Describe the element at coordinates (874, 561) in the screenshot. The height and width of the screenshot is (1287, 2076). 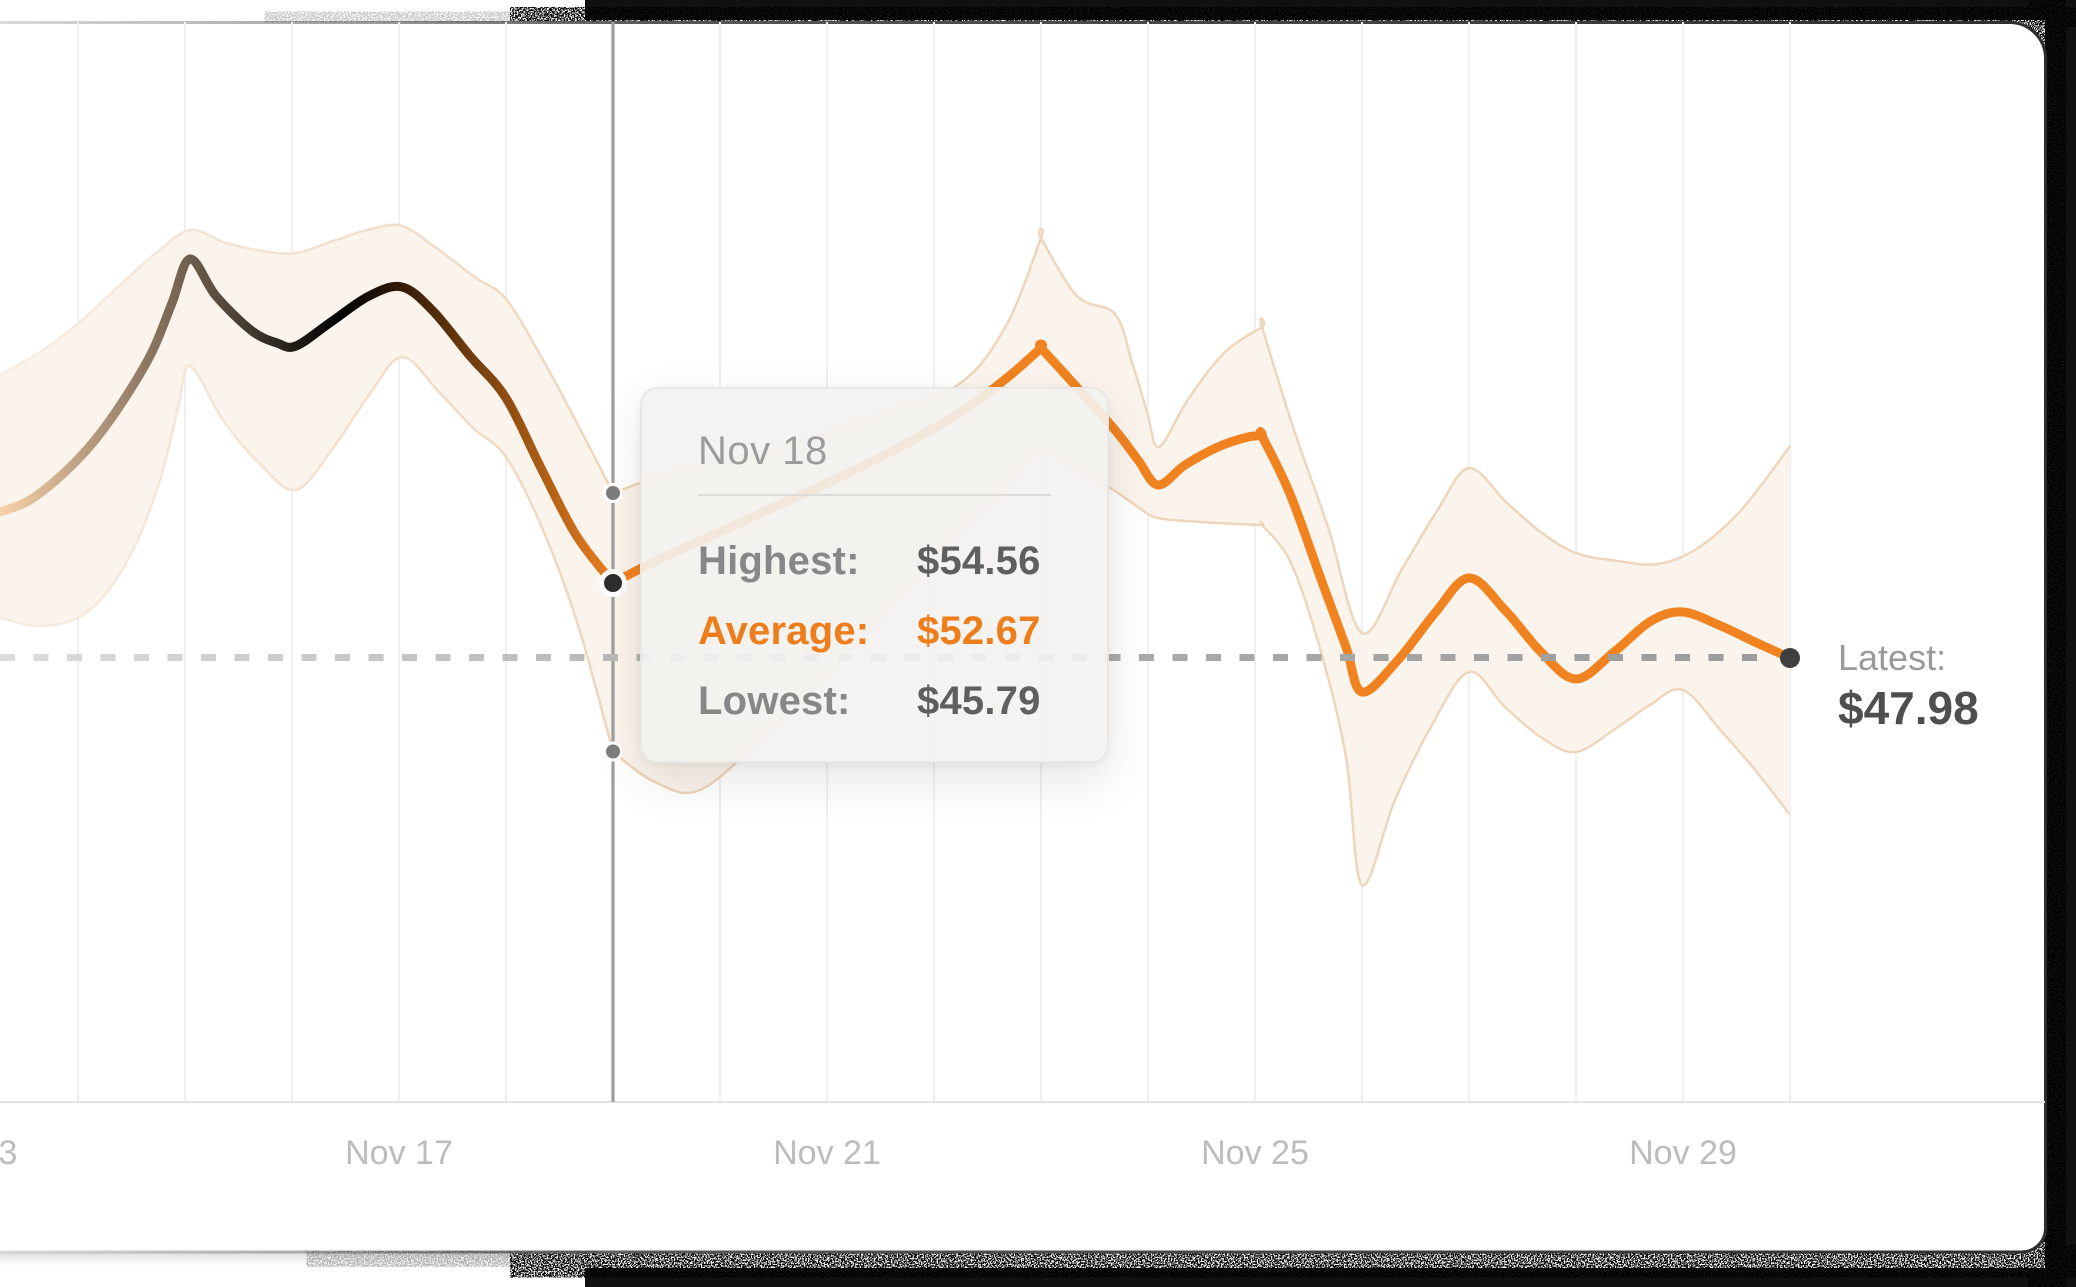
I see `tooltip-row-highest: Highest: $54.56` at that location.